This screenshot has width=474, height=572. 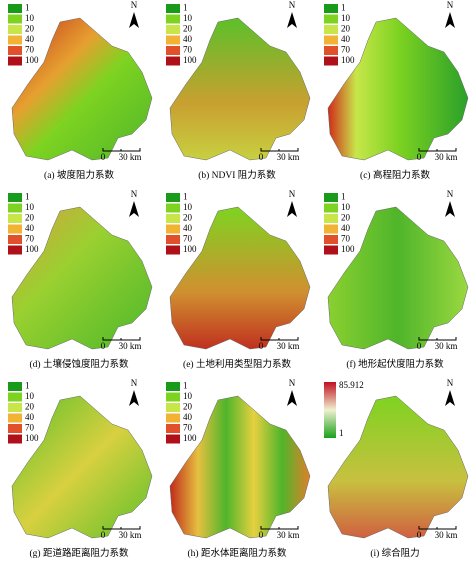 What do you see at coordinates (330, 410) in the screenshot?
I see `legend-gradient` at bounding box center [330, 410].